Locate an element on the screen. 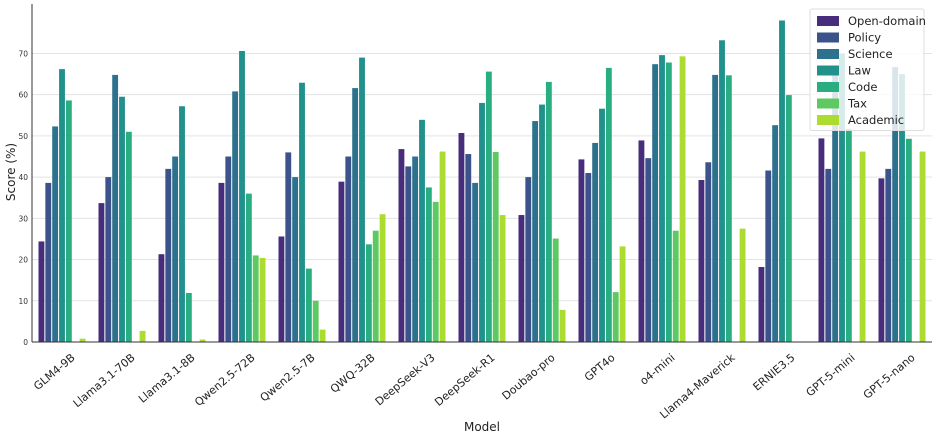 The image size is (936, 438). y-tick-label: 20 is located at coordinates (23, 260).